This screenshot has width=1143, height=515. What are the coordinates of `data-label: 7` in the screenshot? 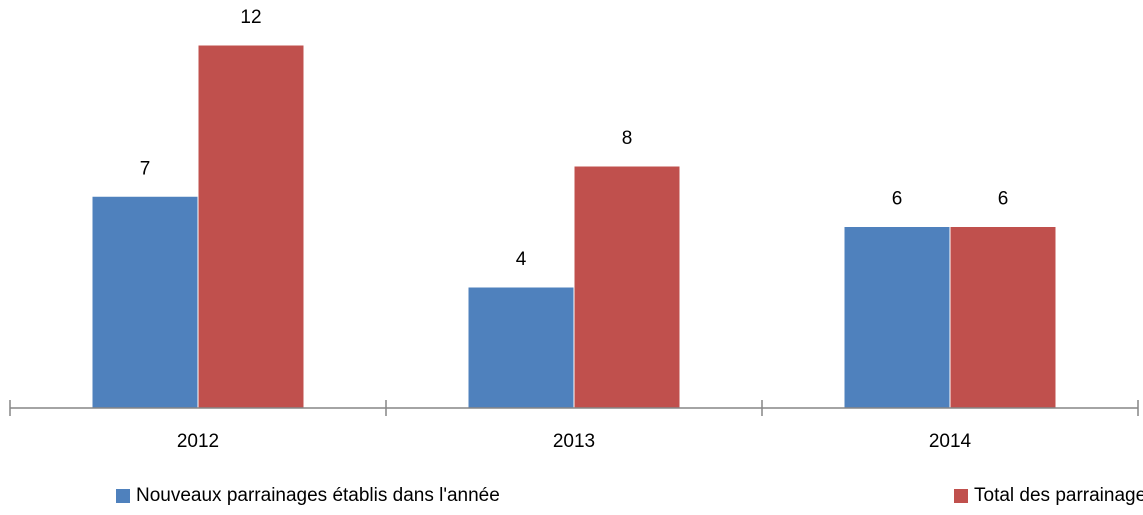 It's located at (145, 168).